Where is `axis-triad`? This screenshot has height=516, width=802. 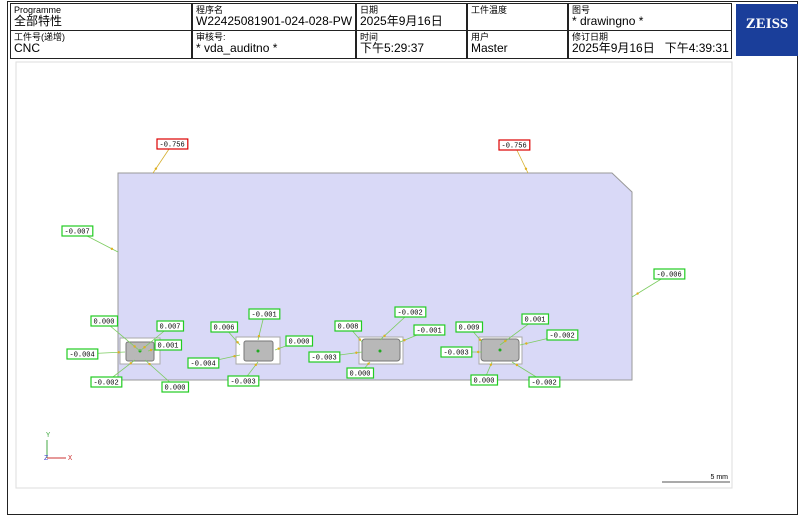 axis-triad is located at coordinates (56, 449).